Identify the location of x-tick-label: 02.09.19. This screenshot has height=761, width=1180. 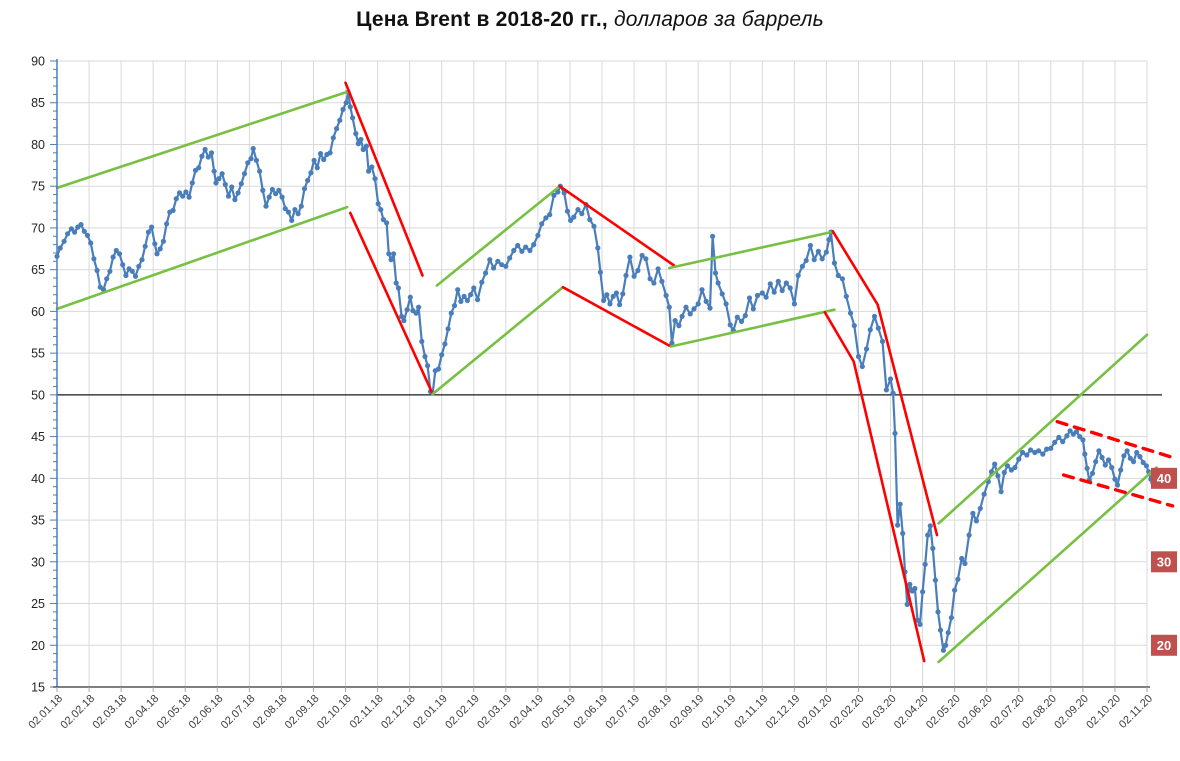
(687, 712).